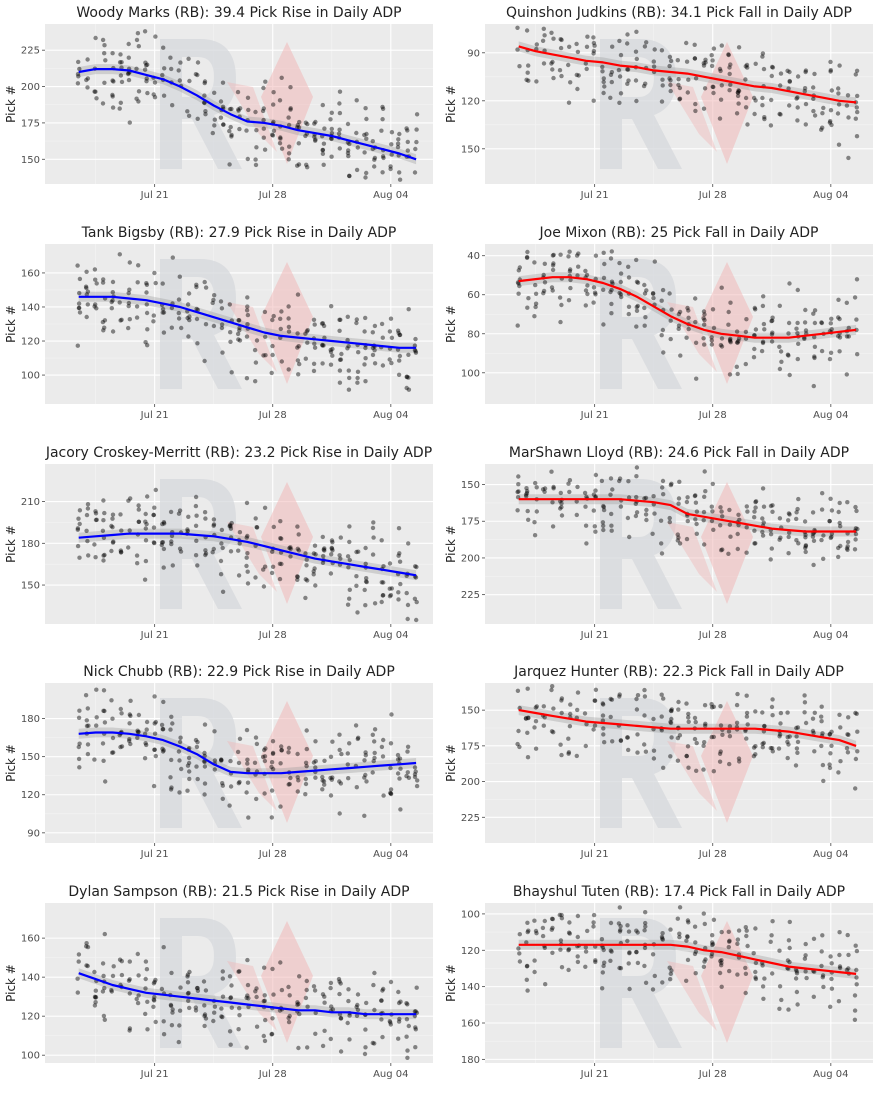 This screenshot has height=1099, width=880. Describe the element at coordinates (470, 915) in the screenshot. I see `y-tick-label: 100` at that location.